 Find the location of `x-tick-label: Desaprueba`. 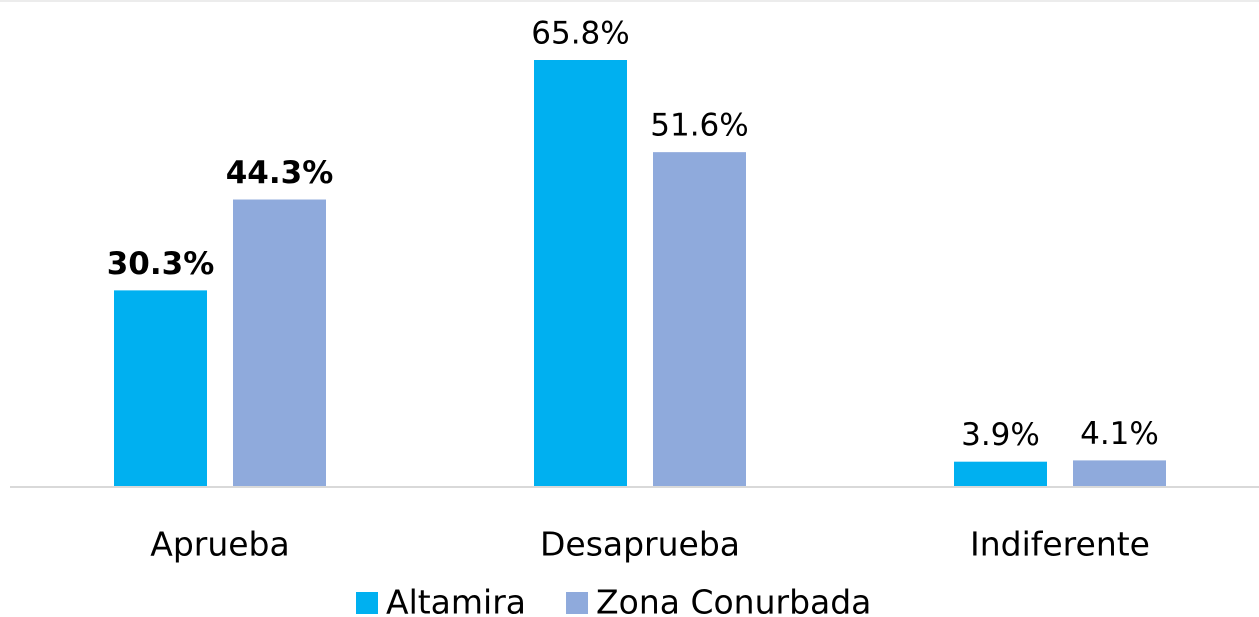

x-tick-label: Desaprueba is located at coordinates (640, 544).